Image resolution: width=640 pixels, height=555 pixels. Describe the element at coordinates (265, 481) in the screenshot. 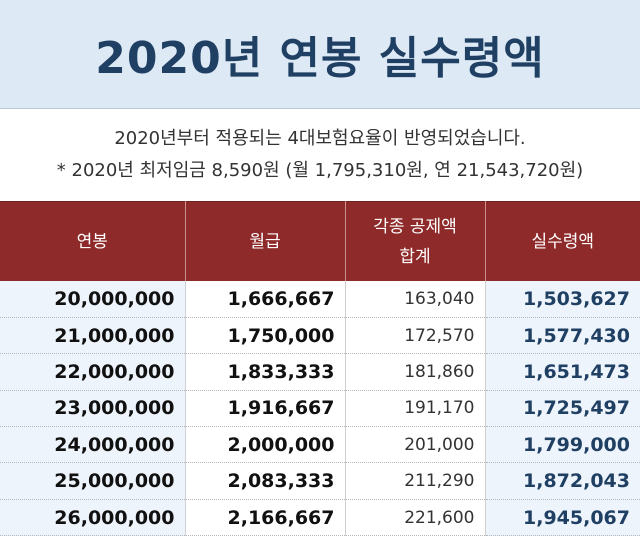

I see `cell-monthly: 2,083,333` at that location.